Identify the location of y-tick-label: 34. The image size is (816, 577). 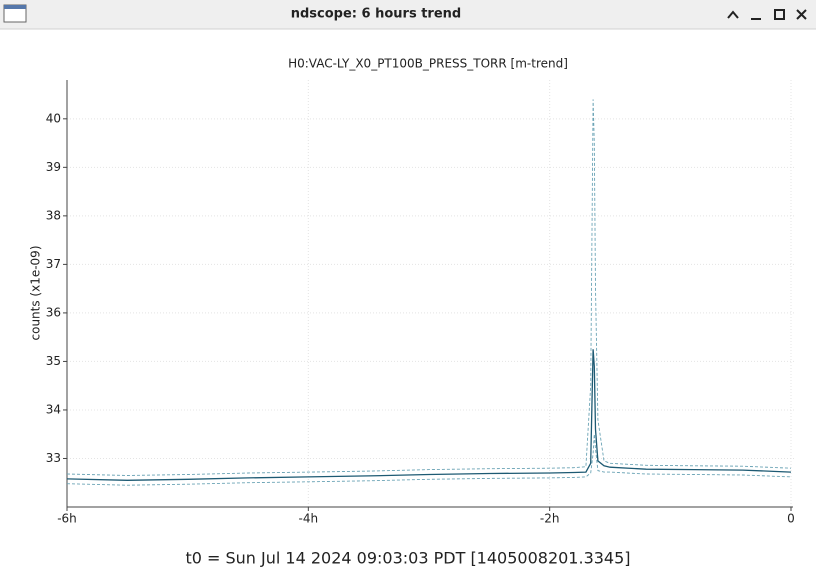
(53, 409).